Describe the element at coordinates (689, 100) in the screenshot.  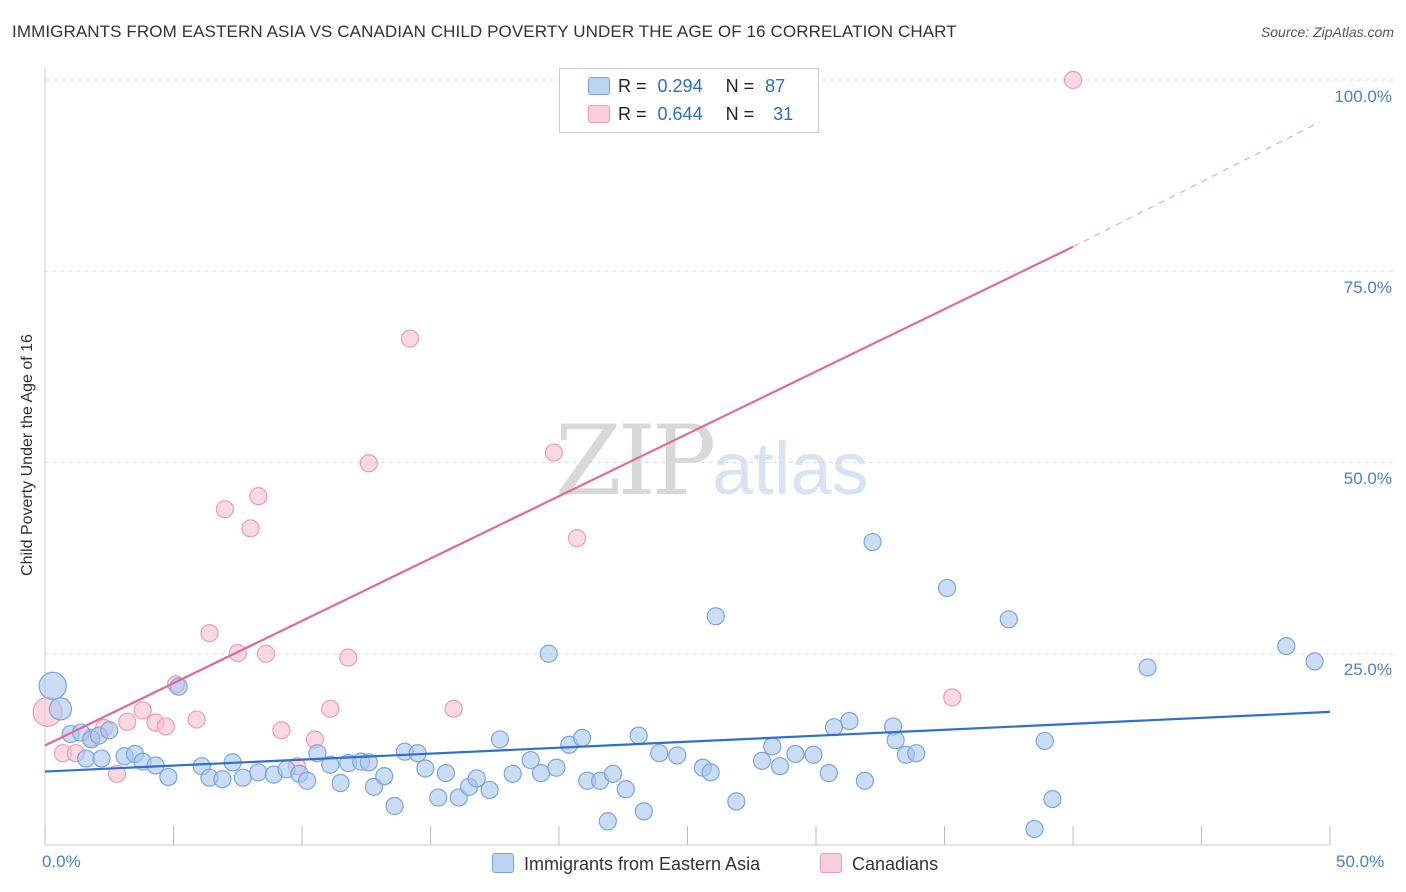
I see `correlation-legend: R = 0.294 N = 87 R = 0.644 N = 31` at that location.